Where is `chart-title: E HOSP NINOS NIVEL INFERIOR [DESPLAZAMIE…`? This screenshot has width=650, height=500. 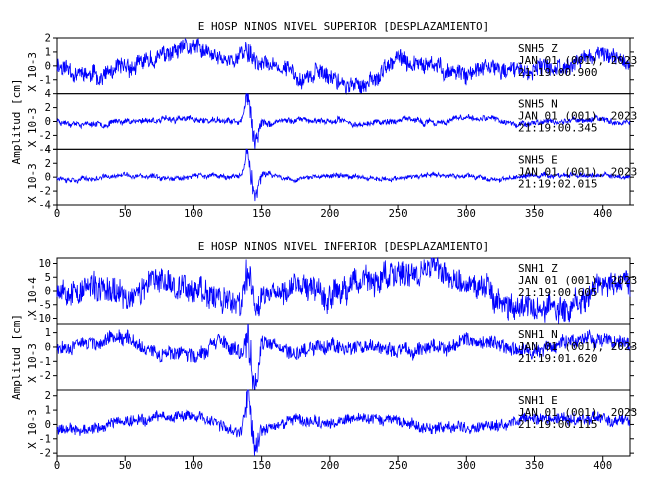 chart-title: E HOSP NINOS NIVEL INFERIOR [DESPLAZAMIE… is located at coordinates (343, 246).